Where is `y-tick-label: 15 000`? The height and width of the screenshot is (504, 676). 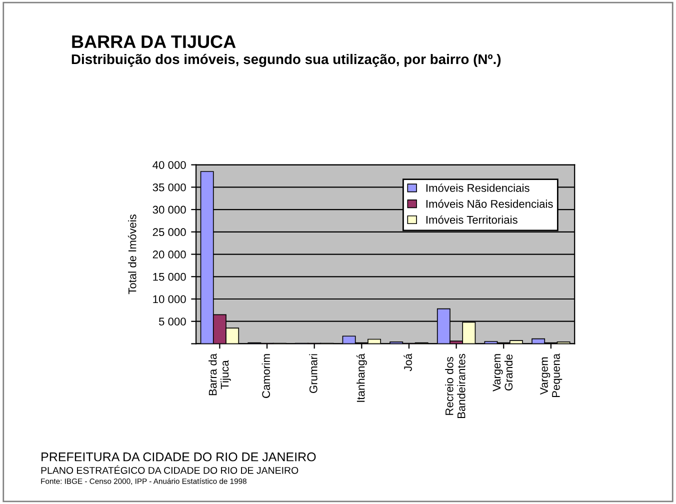
y-tick-label: 15 000 is located at coordinates (169, 276).